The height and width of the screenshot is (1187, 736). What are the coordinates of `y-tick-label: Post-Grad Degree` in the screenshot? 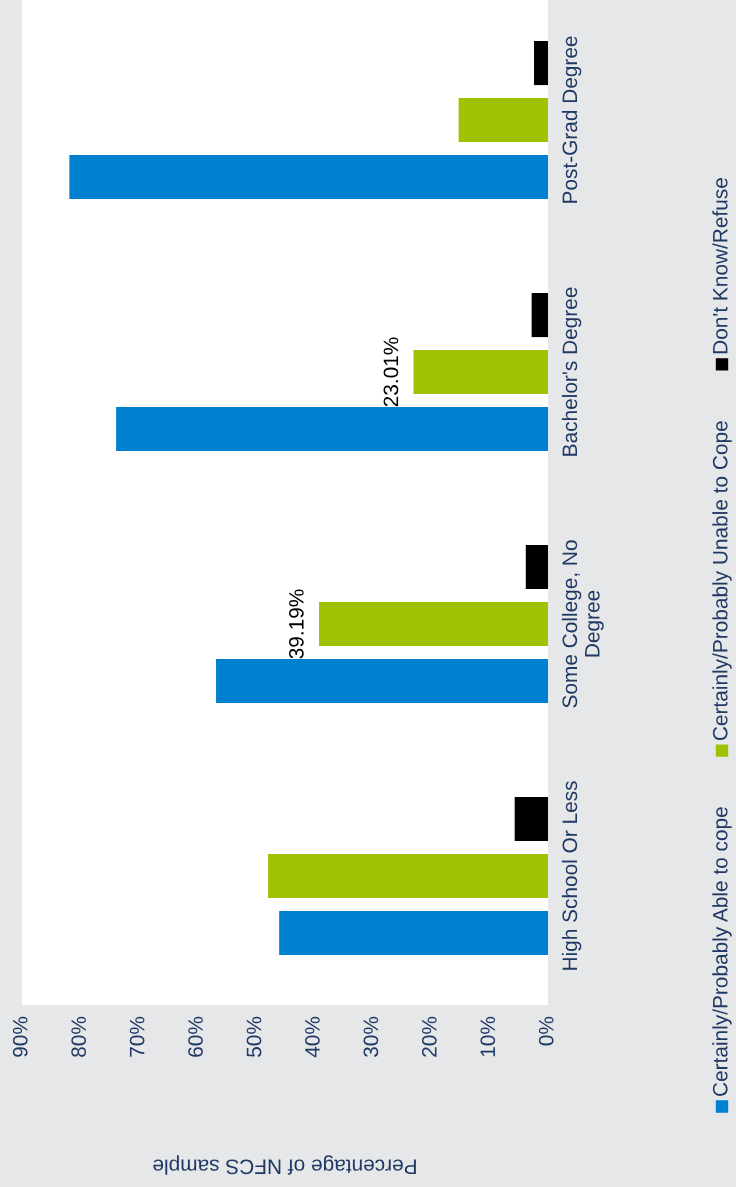 It's located at (571, 119).